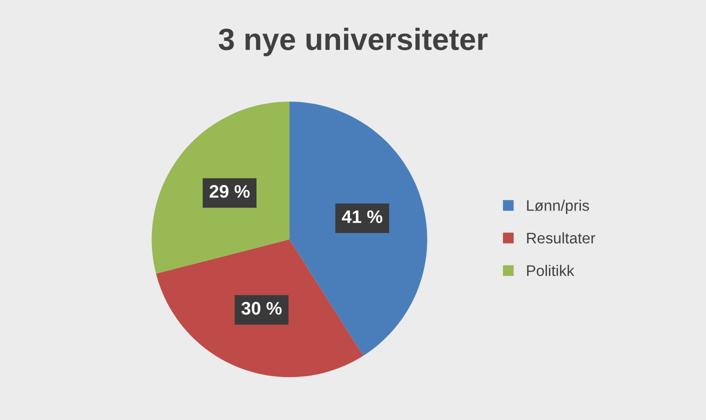  What do you see at coordinates (362, 217) in the screenshot?
I see `data-label: 41 %` at bounding box center [362, 217].